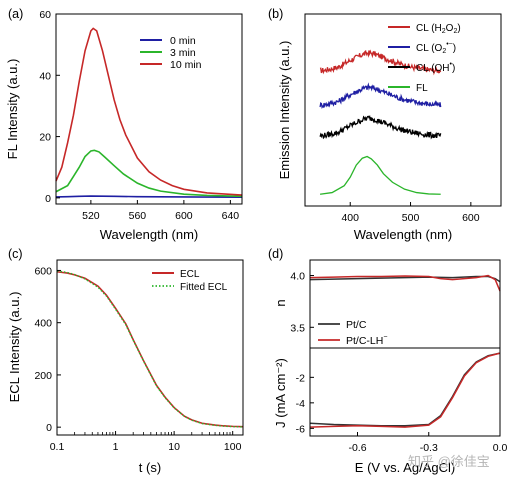 The height and width of the screenshot is (485, 513). Describe the element at coordinates (149, 173) in the screenshot. I see `panel-a-series-3-min` at that location.